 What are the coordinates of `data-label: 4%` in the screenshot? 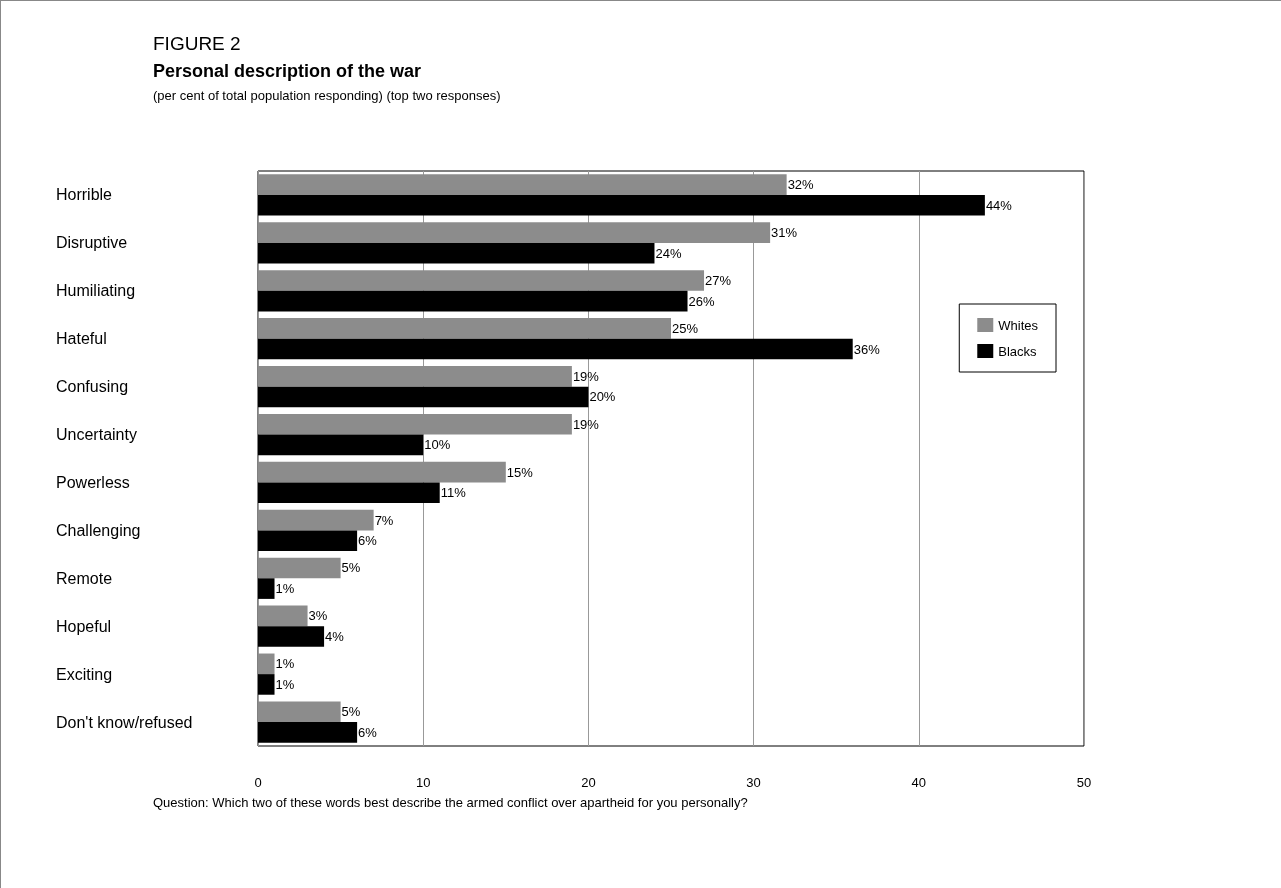 It's located at (335, 637).